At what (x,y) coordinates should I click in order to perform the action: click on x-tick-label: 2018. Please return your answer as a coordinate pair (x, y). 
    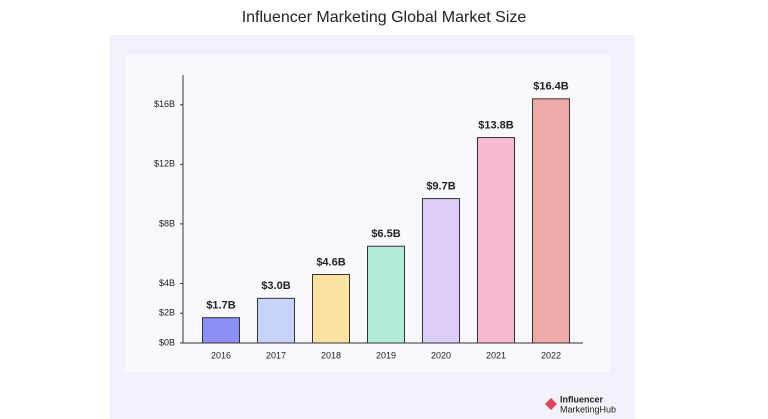
    Looking at the image, I should click on (331, 355).